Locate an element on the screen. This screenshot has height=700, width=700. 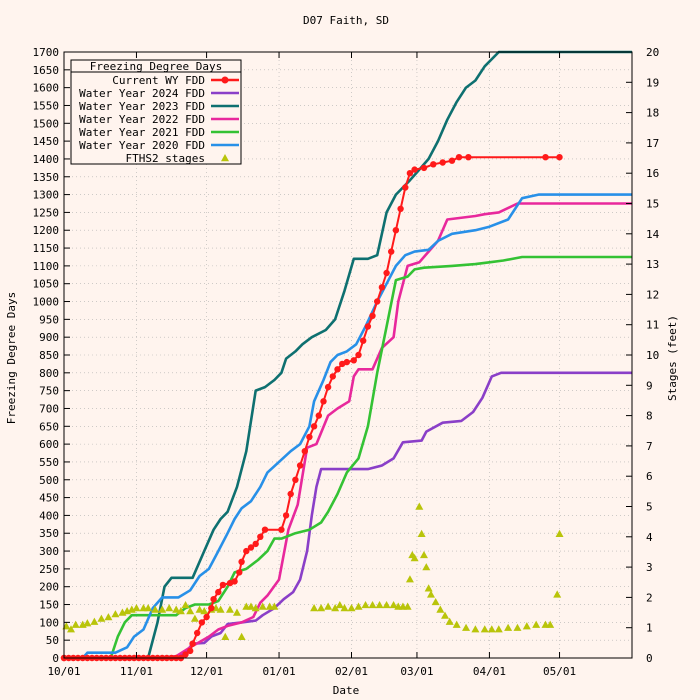
y-tick-label: 250 is located at coordinates (49, 569).